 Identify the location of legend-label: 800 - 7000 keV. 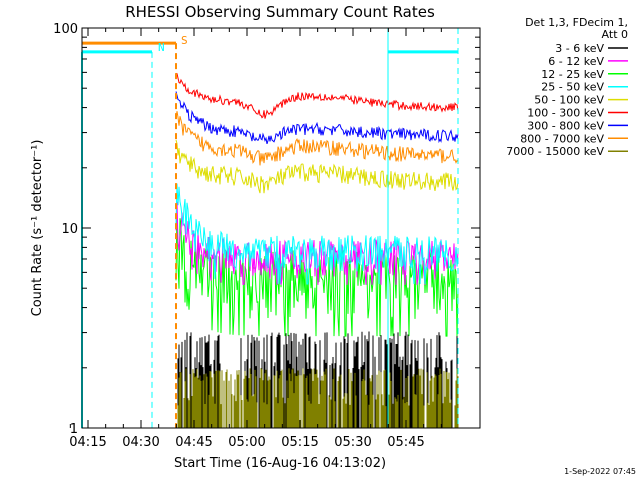
(562, 138).